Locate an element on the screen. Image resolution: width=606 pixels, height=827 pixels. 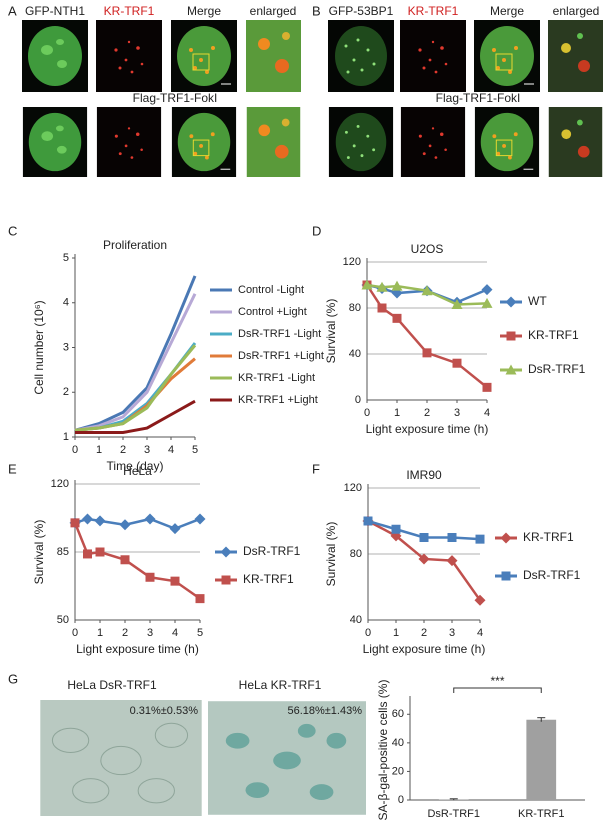
y-tick-label: 85 is located at coordinates (63, 552).